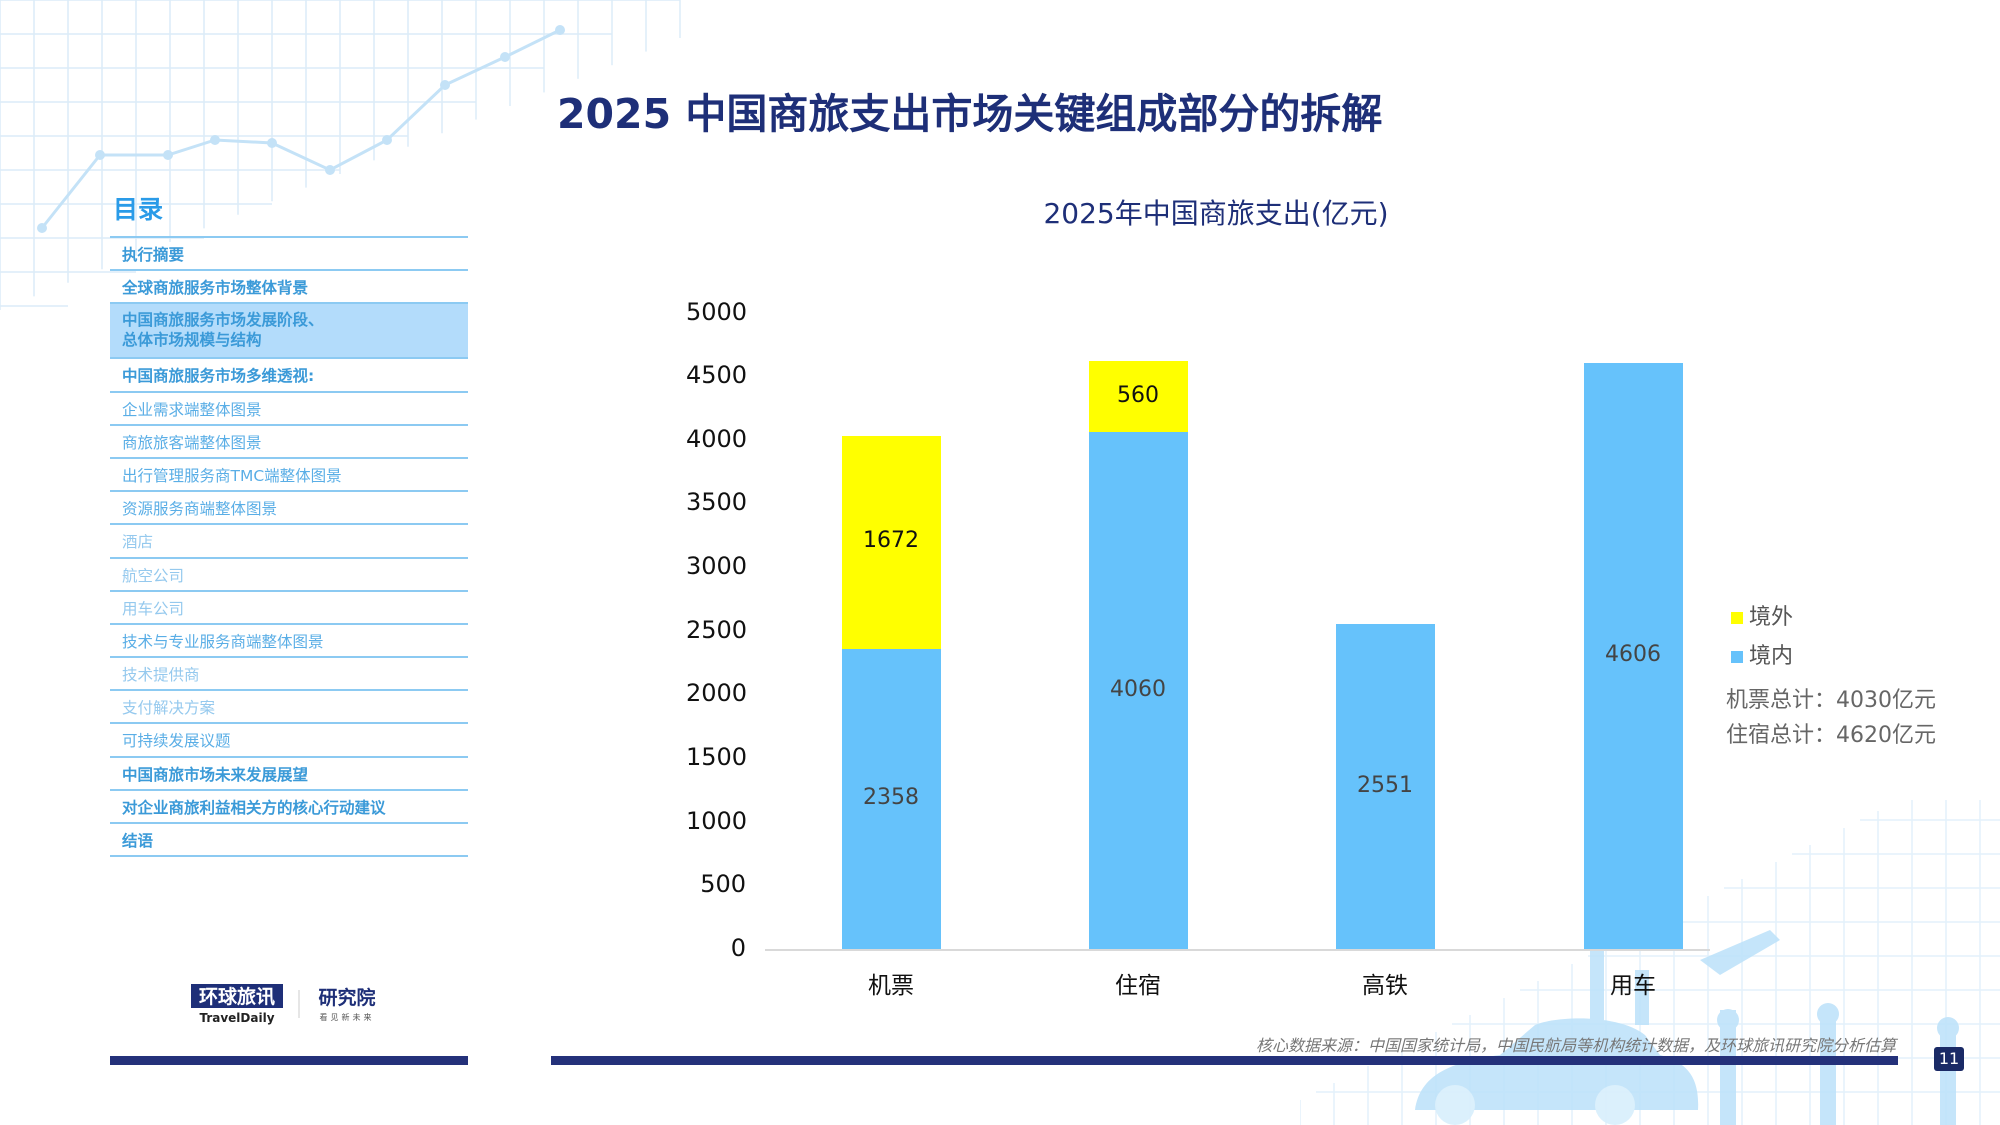  Describe the element at coordinates (289, 252) in the screenshot. I see `toc-item: 执行摘要` at that location.